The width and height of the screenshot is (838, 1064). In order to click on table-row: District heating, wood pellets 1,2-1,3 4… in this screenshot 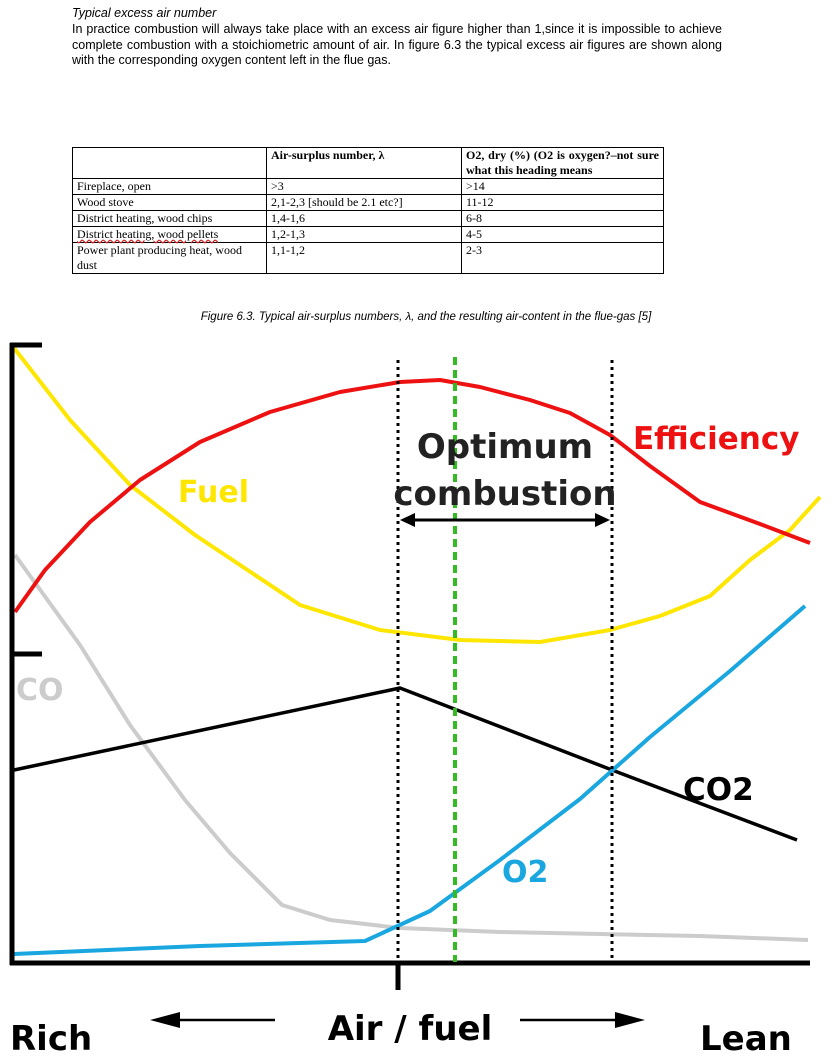, I will do `click(368, 234)`.